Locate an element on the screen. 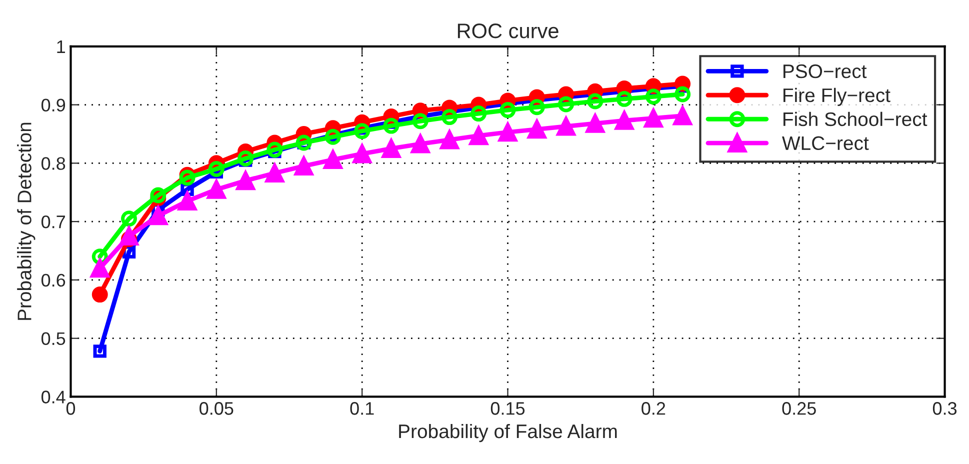 The height and width of the screenshot is (464, 969). legend-label: WLC−rect is located at coordinates (825, 143).